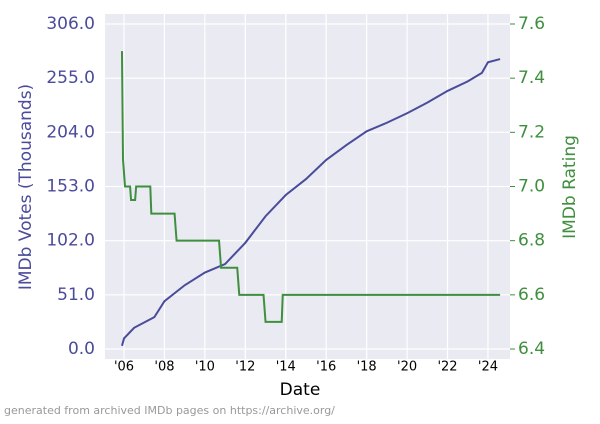 This screenshot has width=600, height=424. What do you see at coordinates (488, 367) in the screenshot?
I see `x-tick-label: '24` at bounding box center [488, 367].